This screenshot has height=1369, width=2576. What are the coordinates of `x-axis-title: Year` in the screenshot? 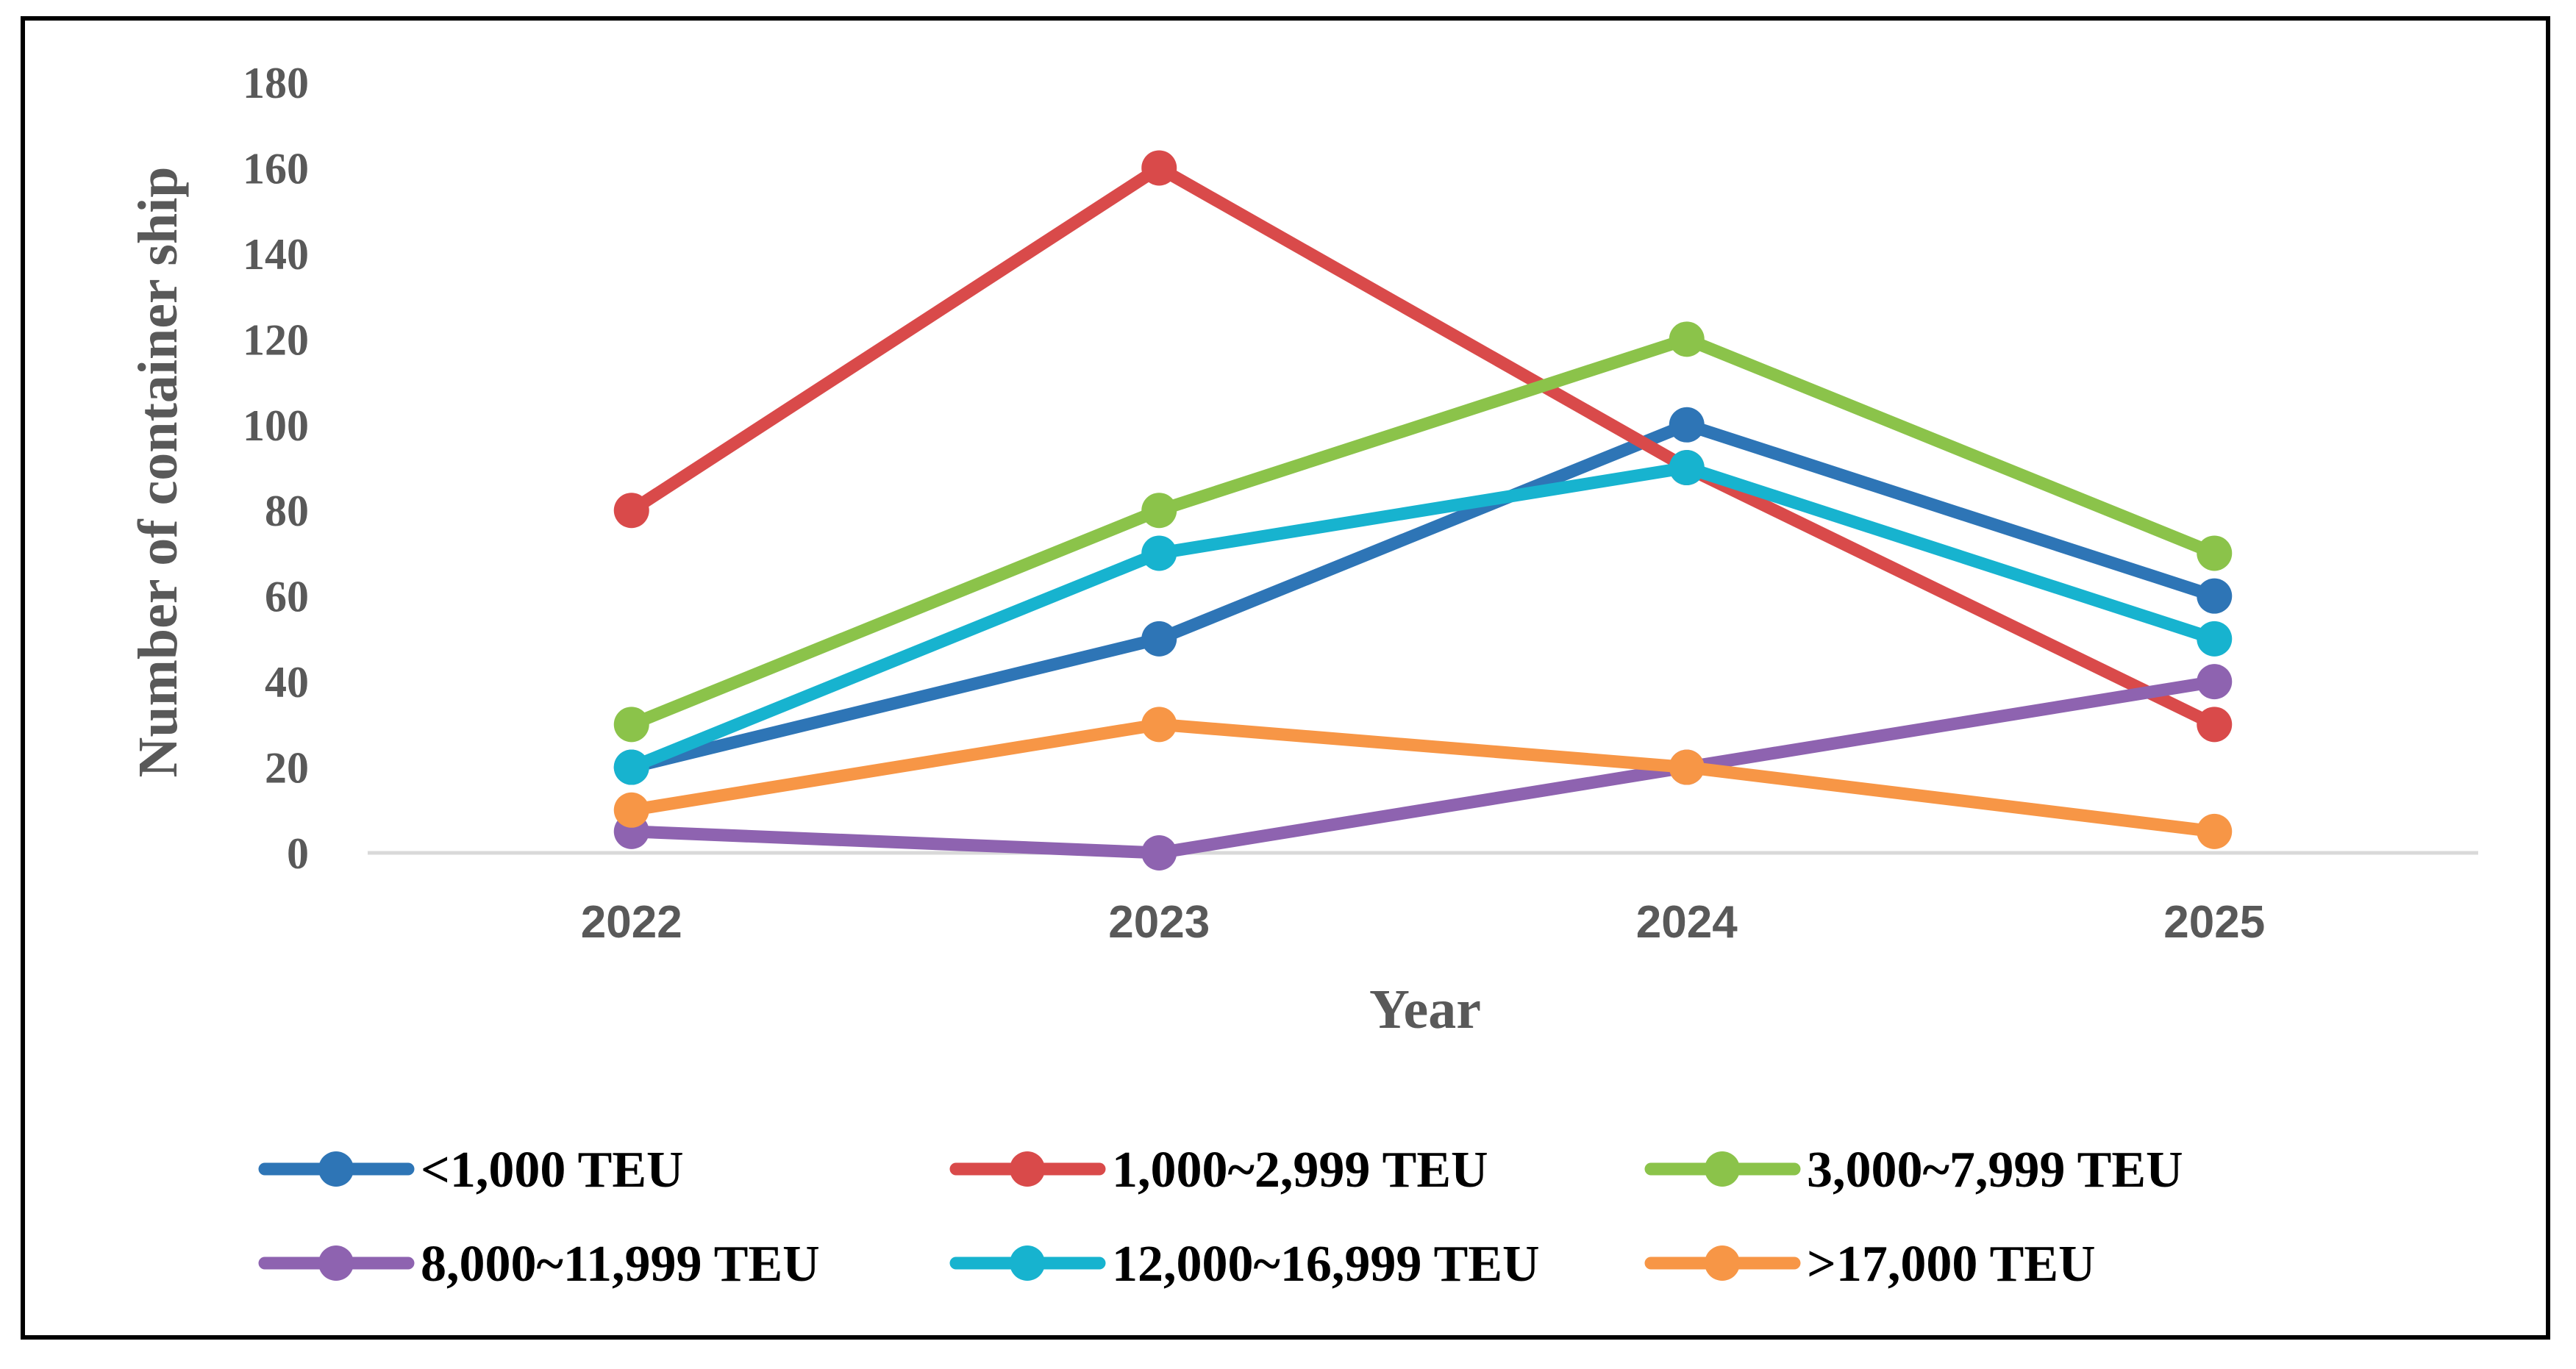 It's located at (1425, 1009).